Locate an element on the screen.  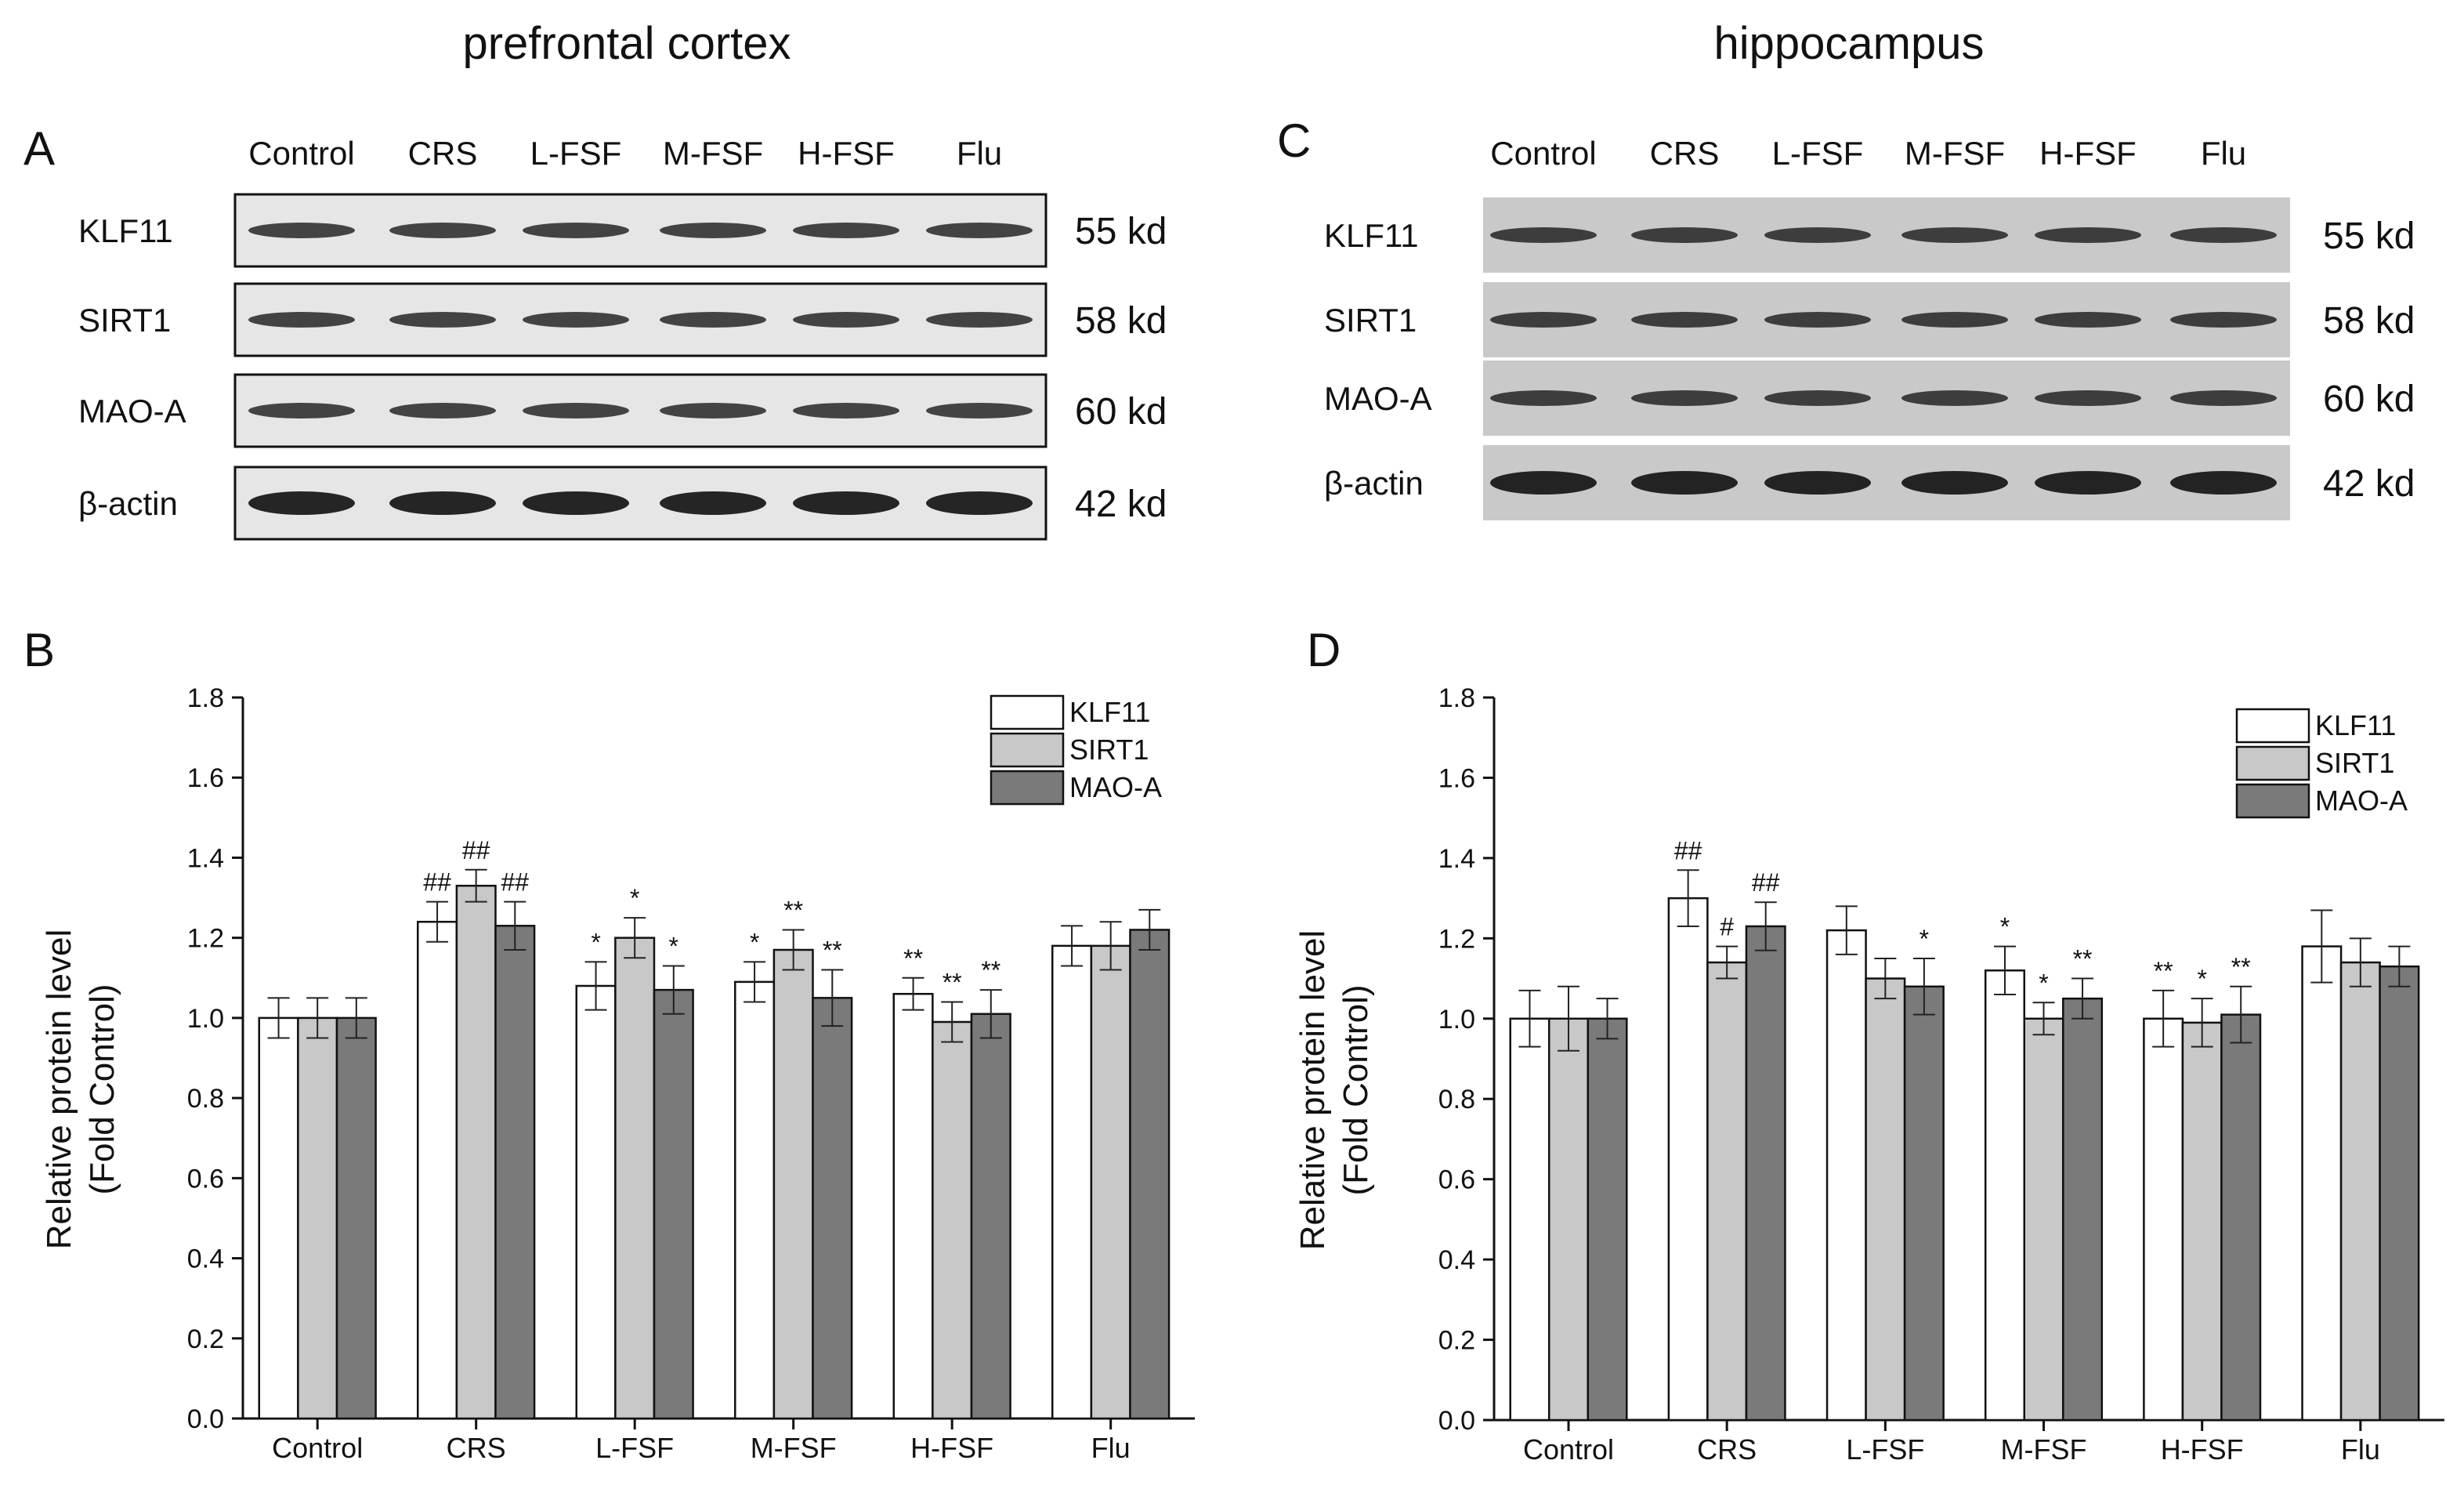
blot-lane-label-right: L-FSF is located at coordinates (1818, 153).